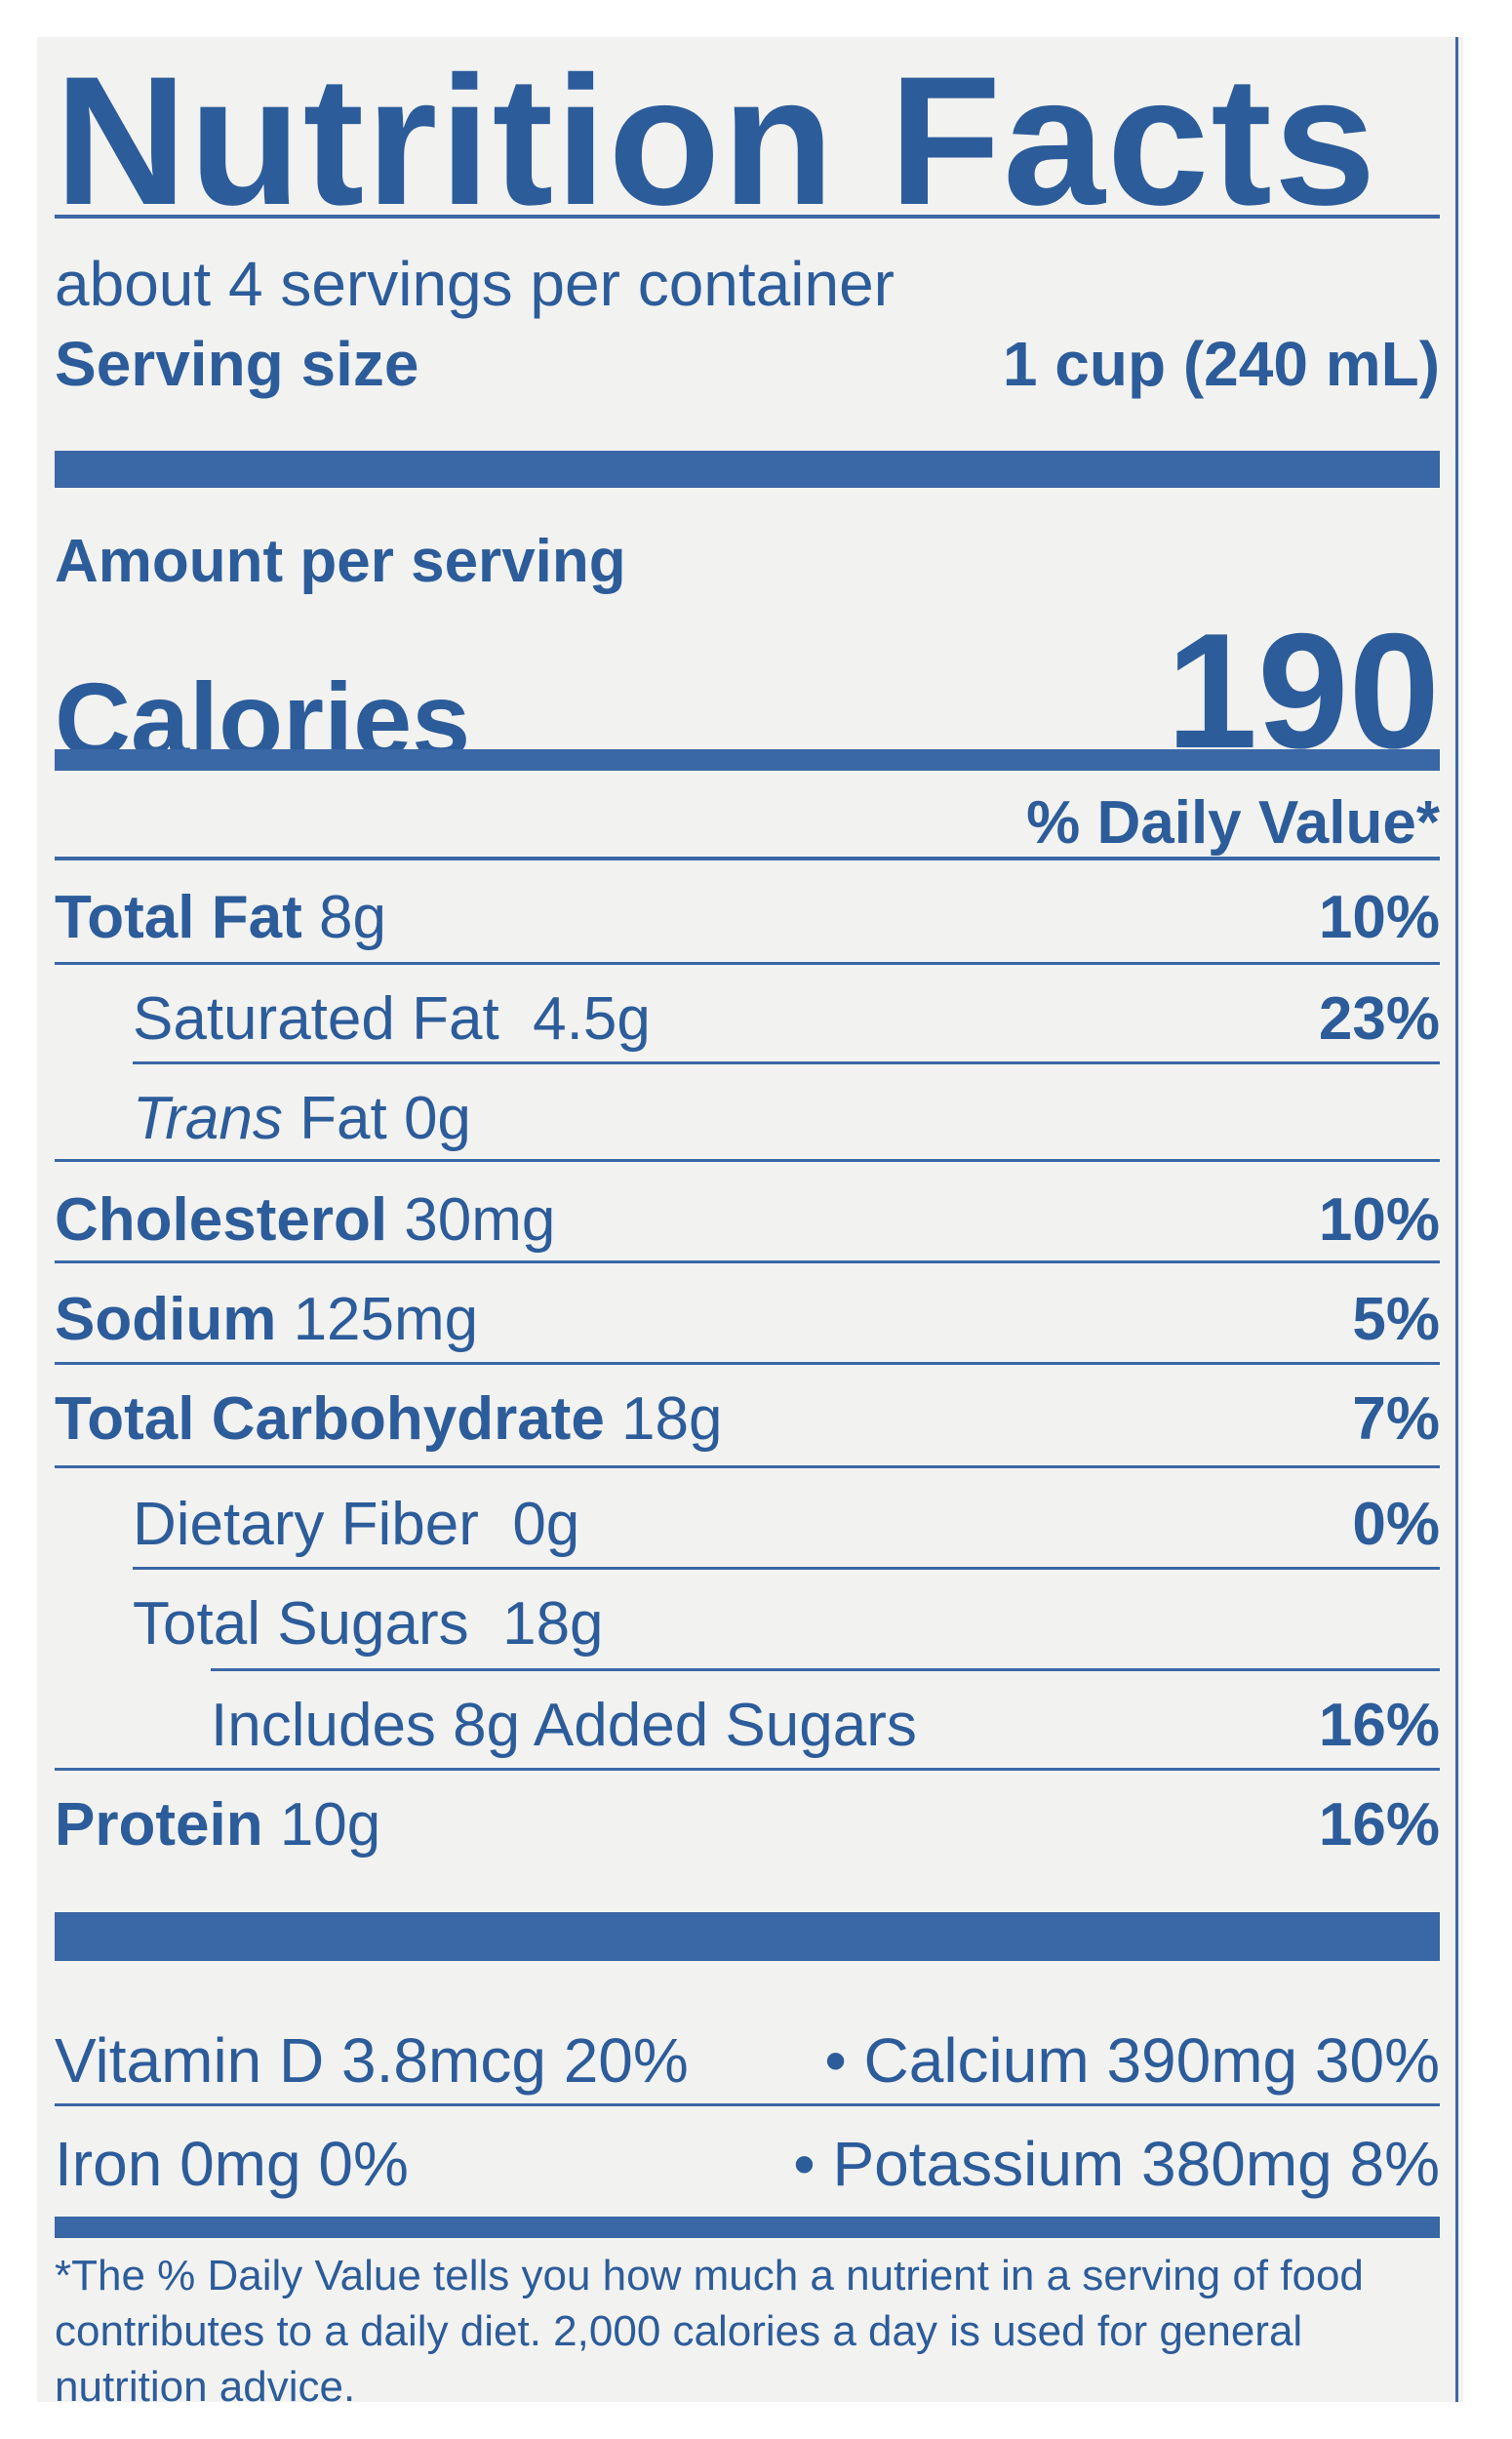 This screenshot has width=1512, height=2439. What do you see at coordinates (316, 1019) in the screenshot?
I see `saturated-fat-label: Saturated Fat` at bounding box center [316, 1019].